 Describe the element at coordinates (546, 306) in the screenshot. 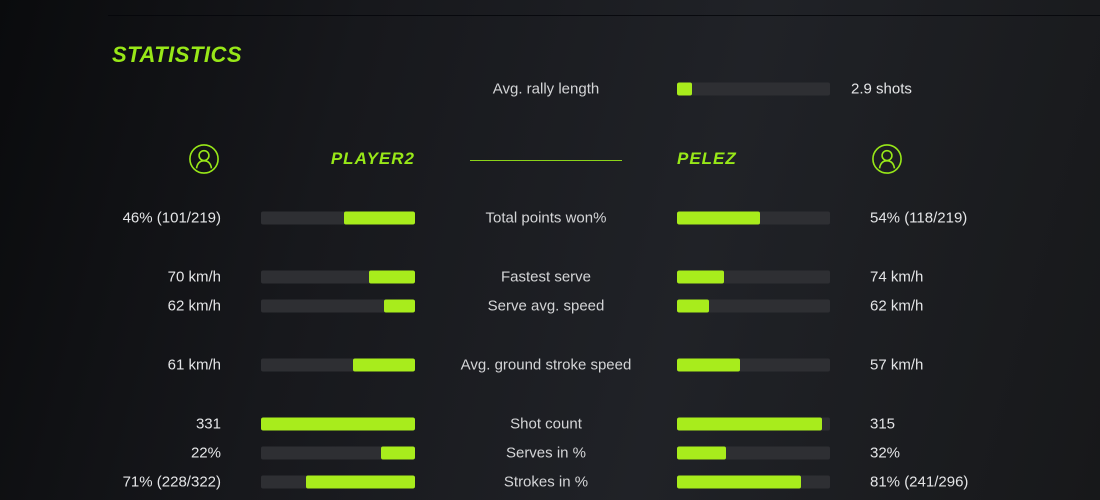

I see `stat-label: Serve avg. speed` at that location.